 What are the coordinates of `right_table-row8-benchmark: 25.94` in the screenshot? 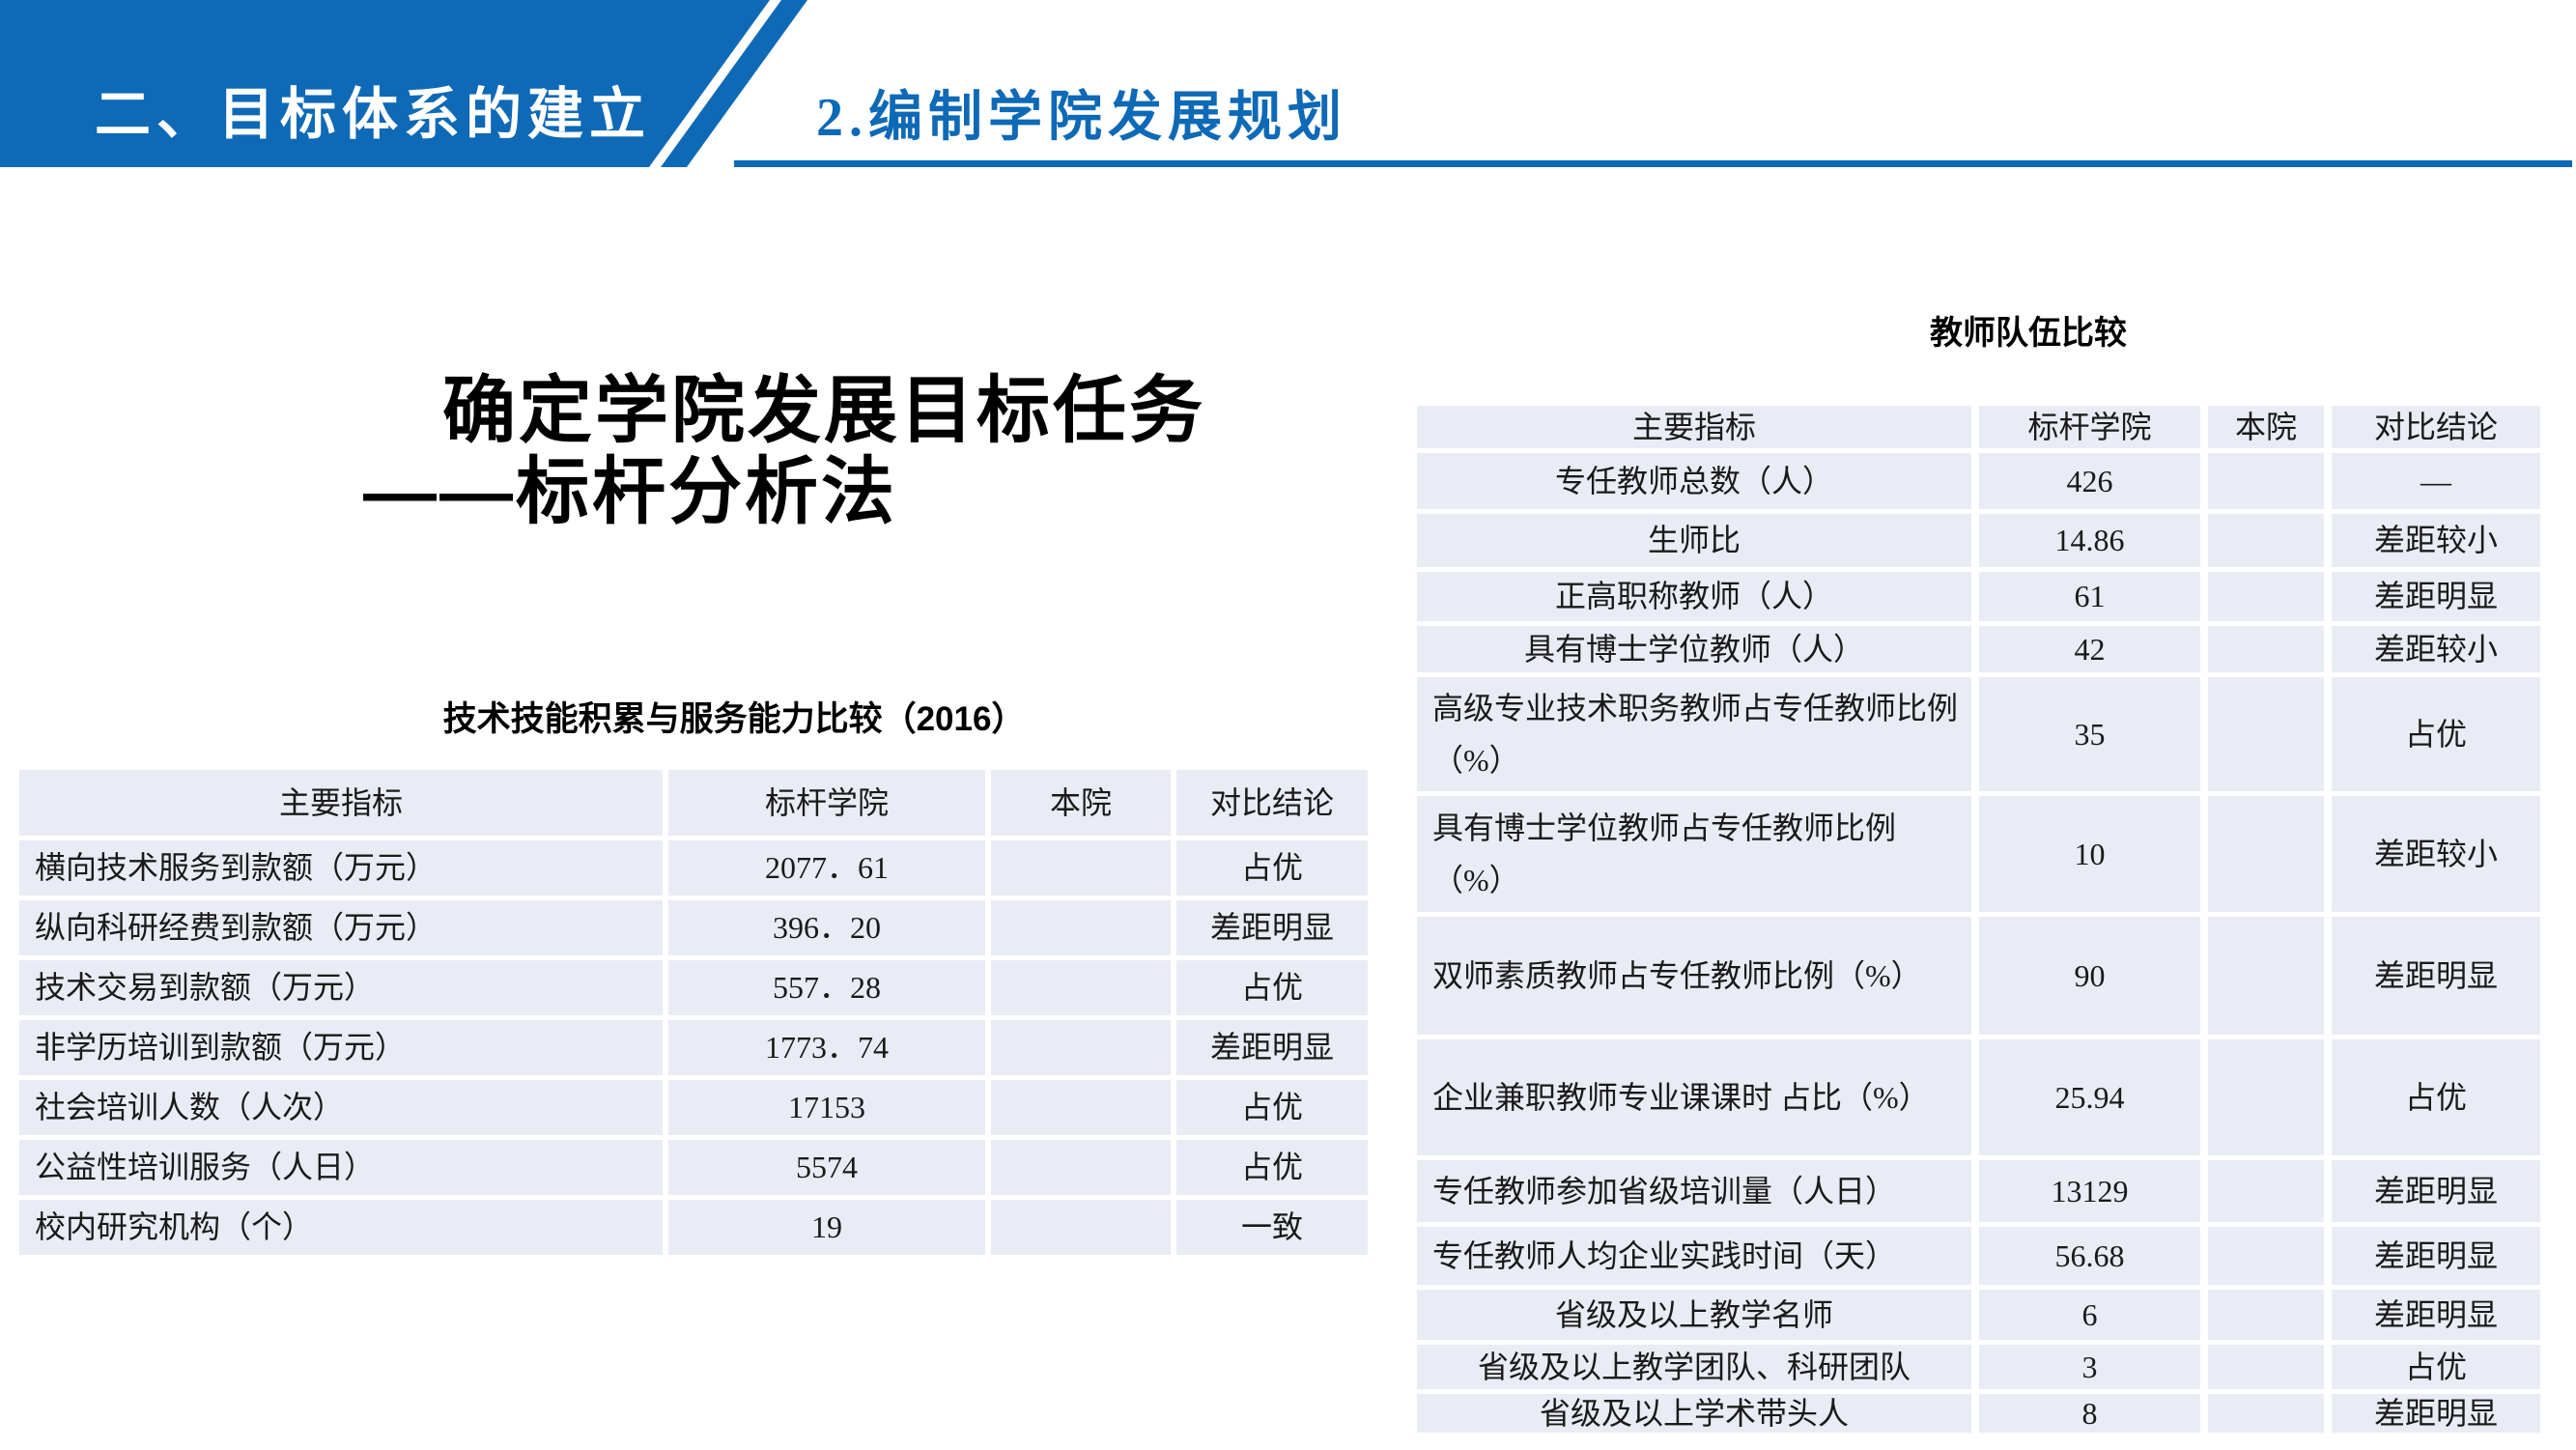 It's located at (2089, 1097).